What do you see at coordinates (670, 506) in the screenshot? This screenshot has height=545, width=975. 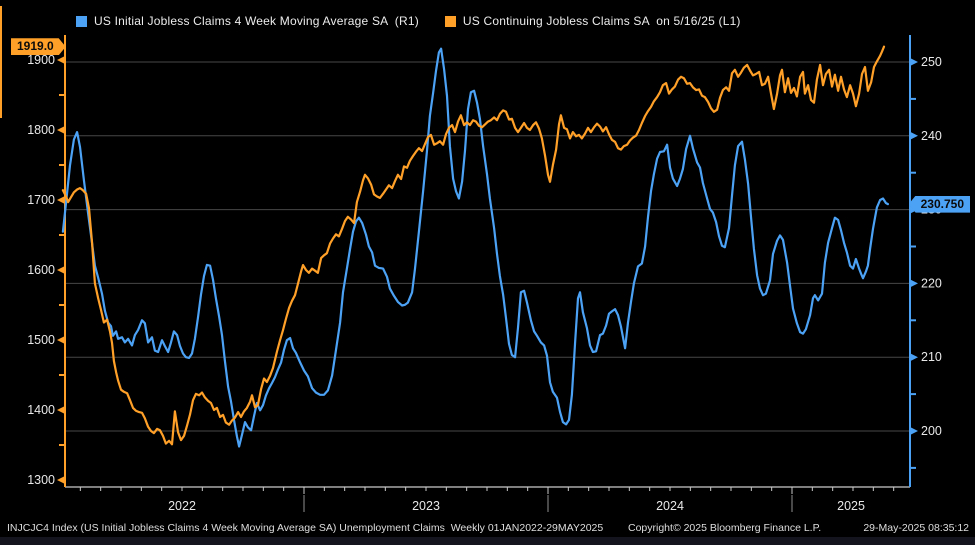 I see `svg-text: 2024` at bounding box center [670, 506].